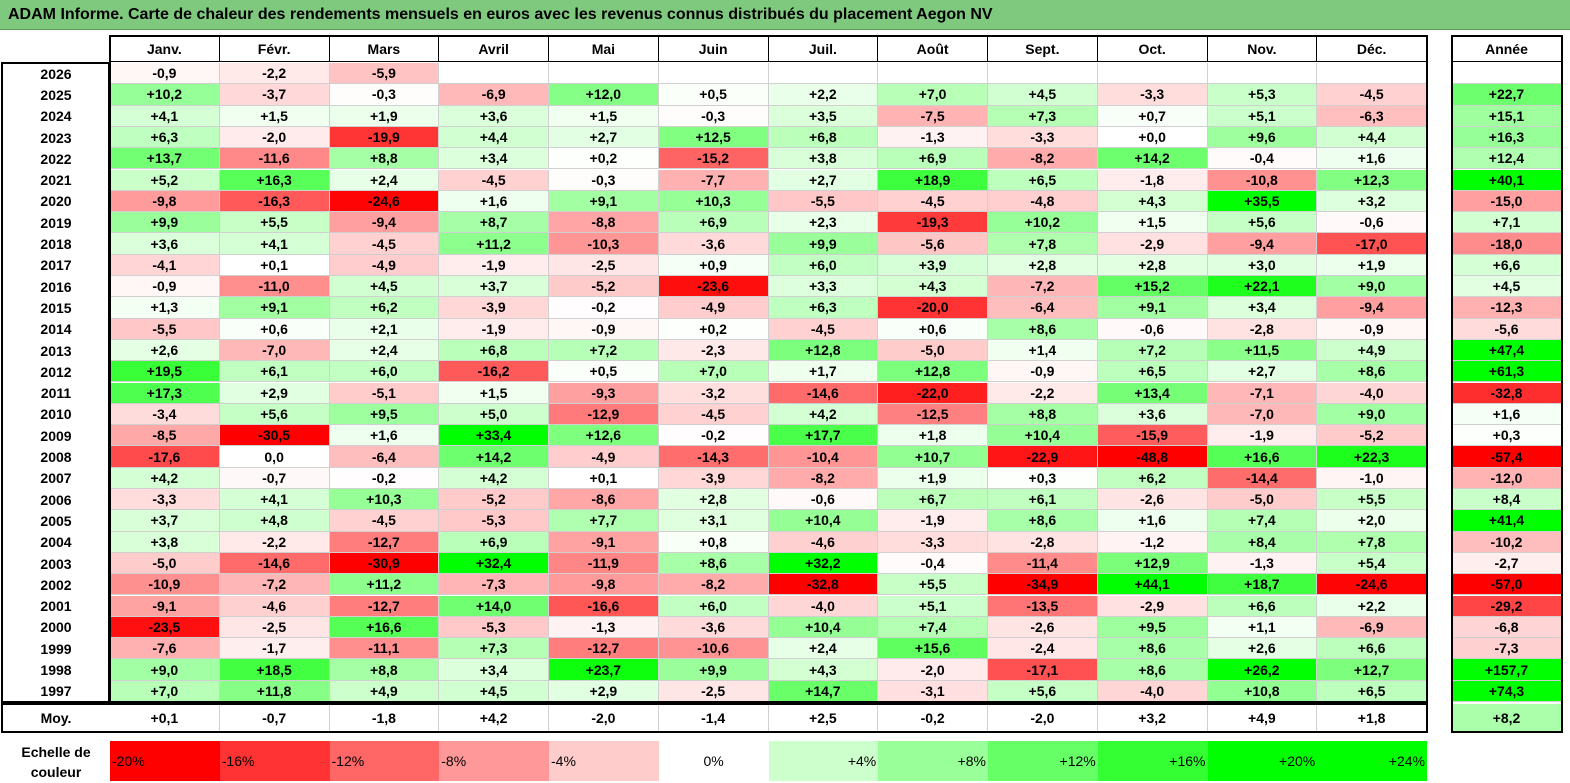 The height and width of the screenshot is (783, 1570). I want to click on heatmap-cell: +6,5, so click(1152, 372).